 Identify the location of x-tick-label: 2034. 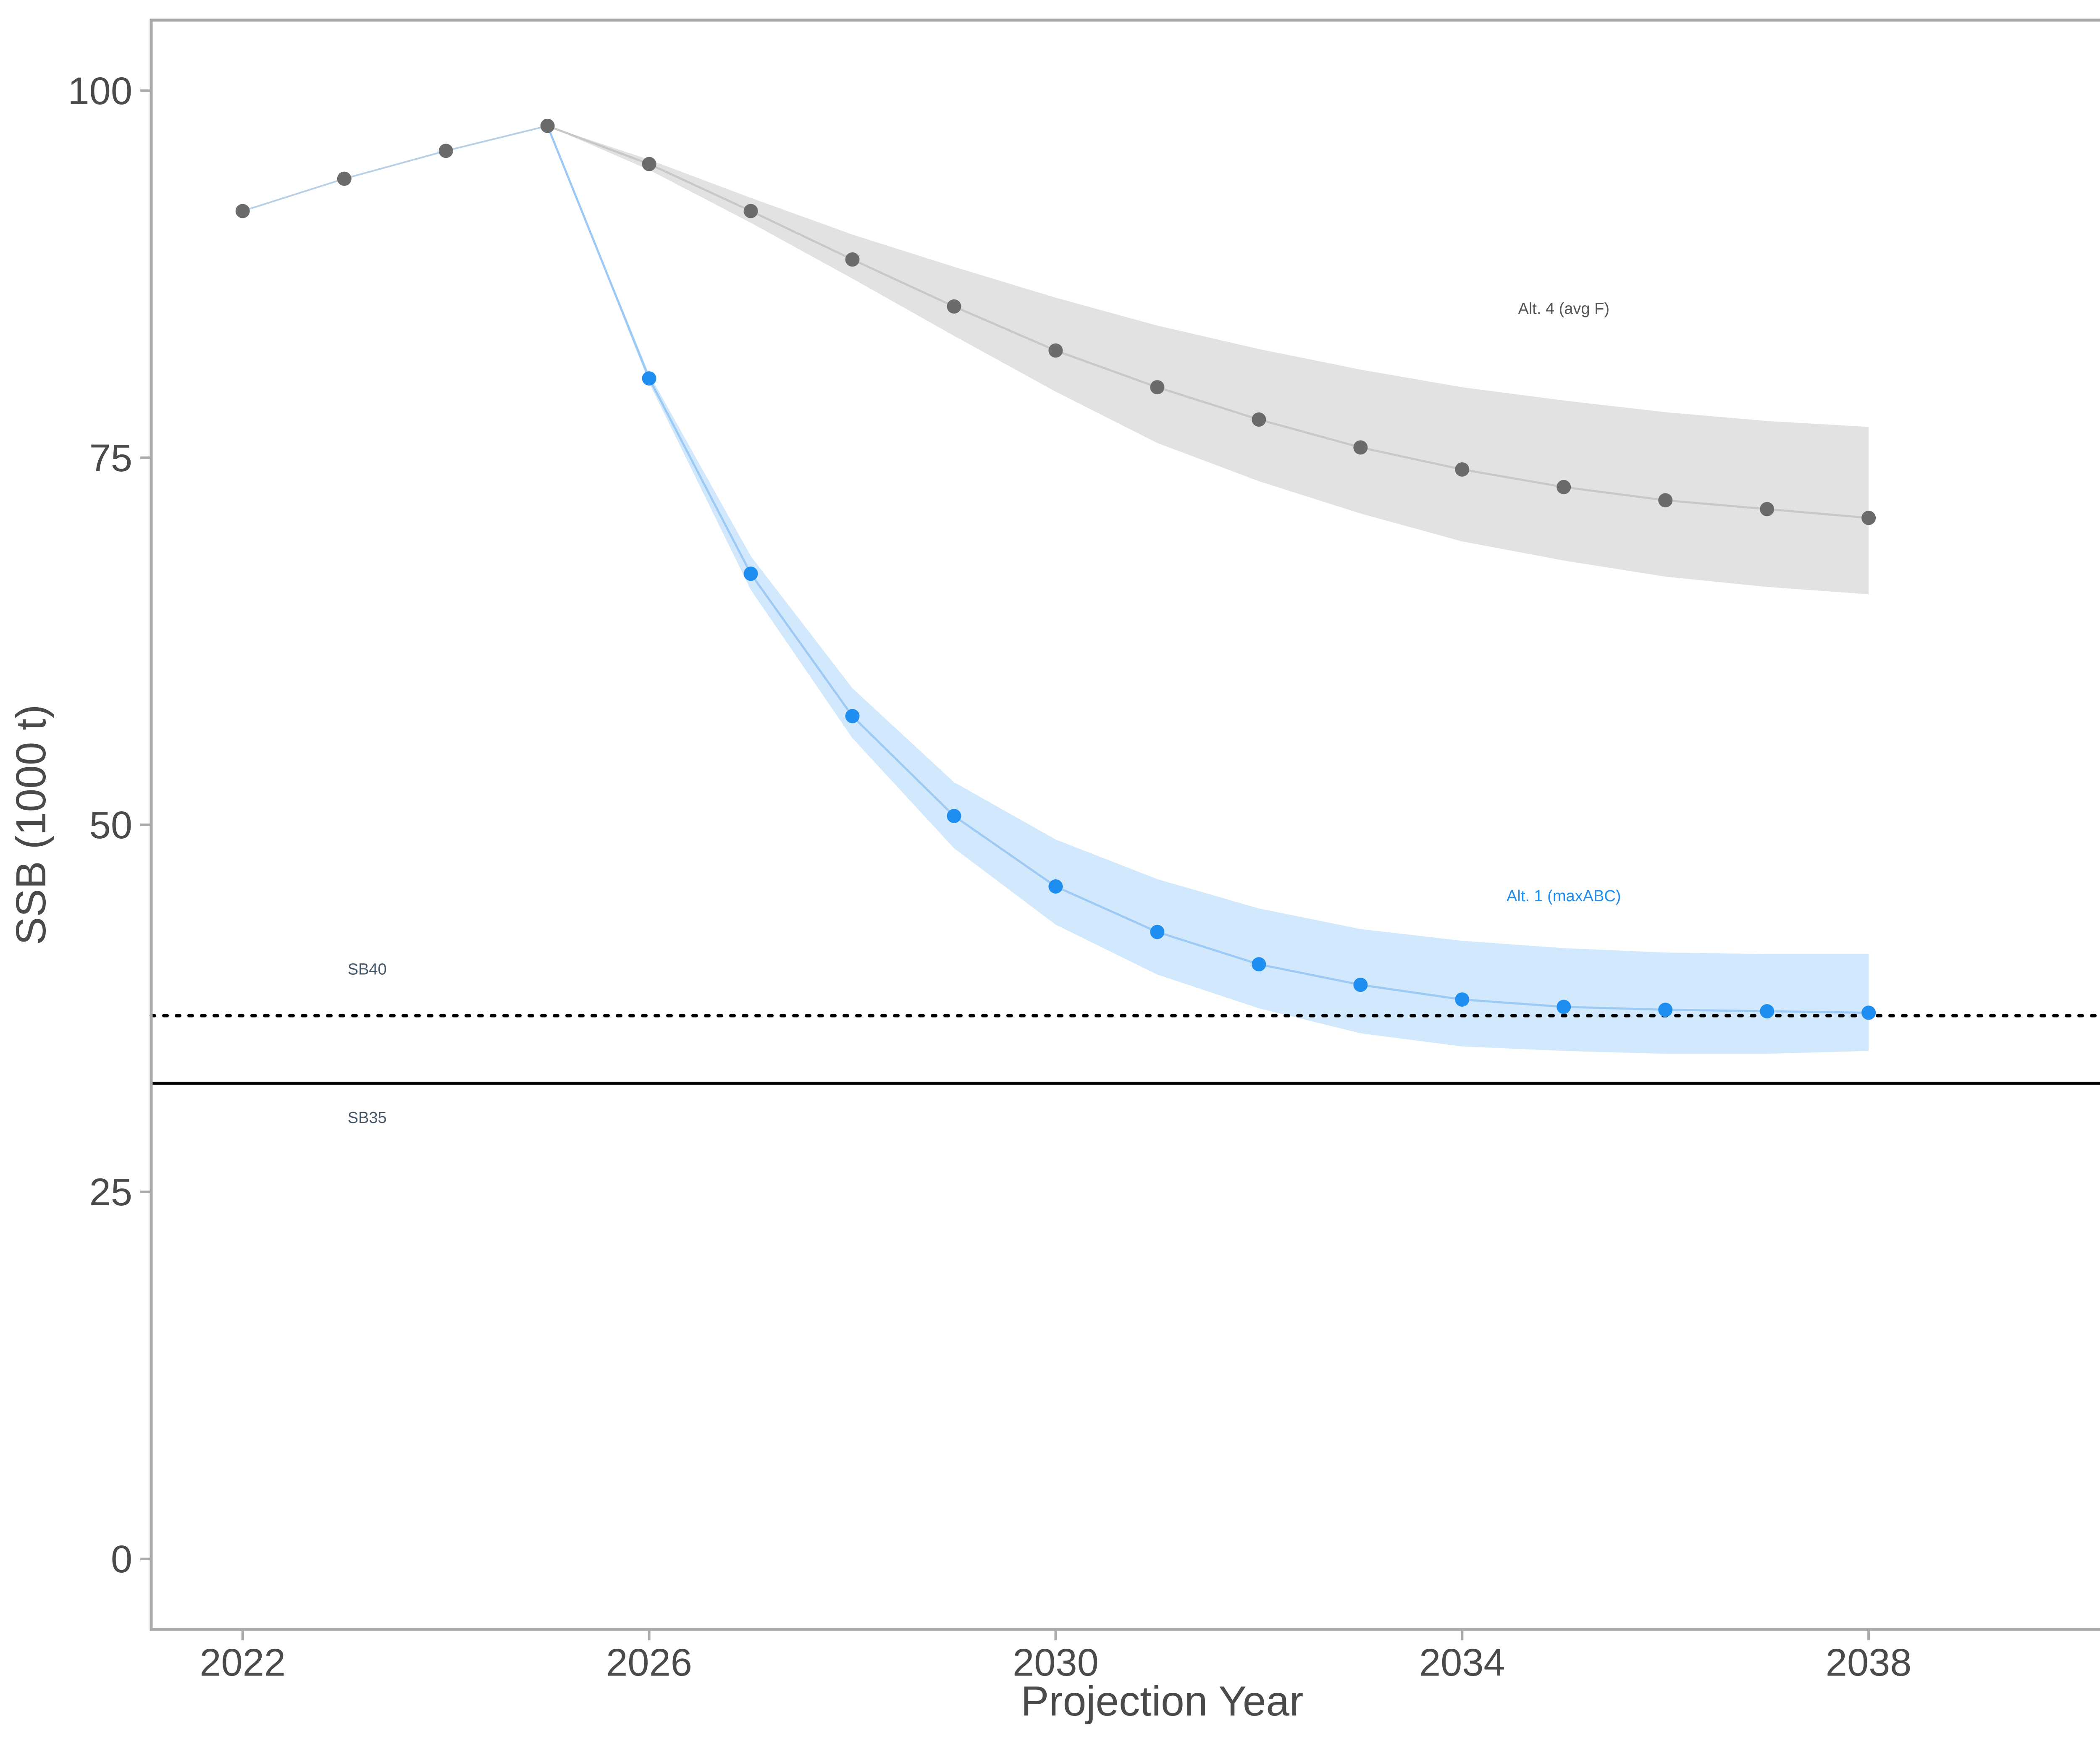
(1462, 1662).